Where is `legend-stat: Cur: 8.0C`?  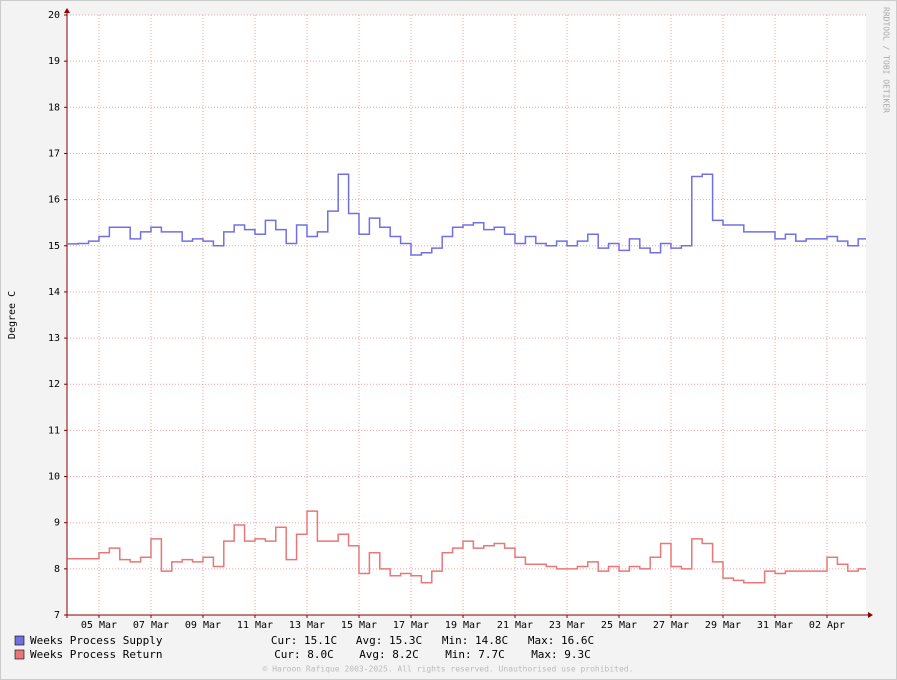 legend-stat: Cur: 8.0C is located at coordinates (304, 654).